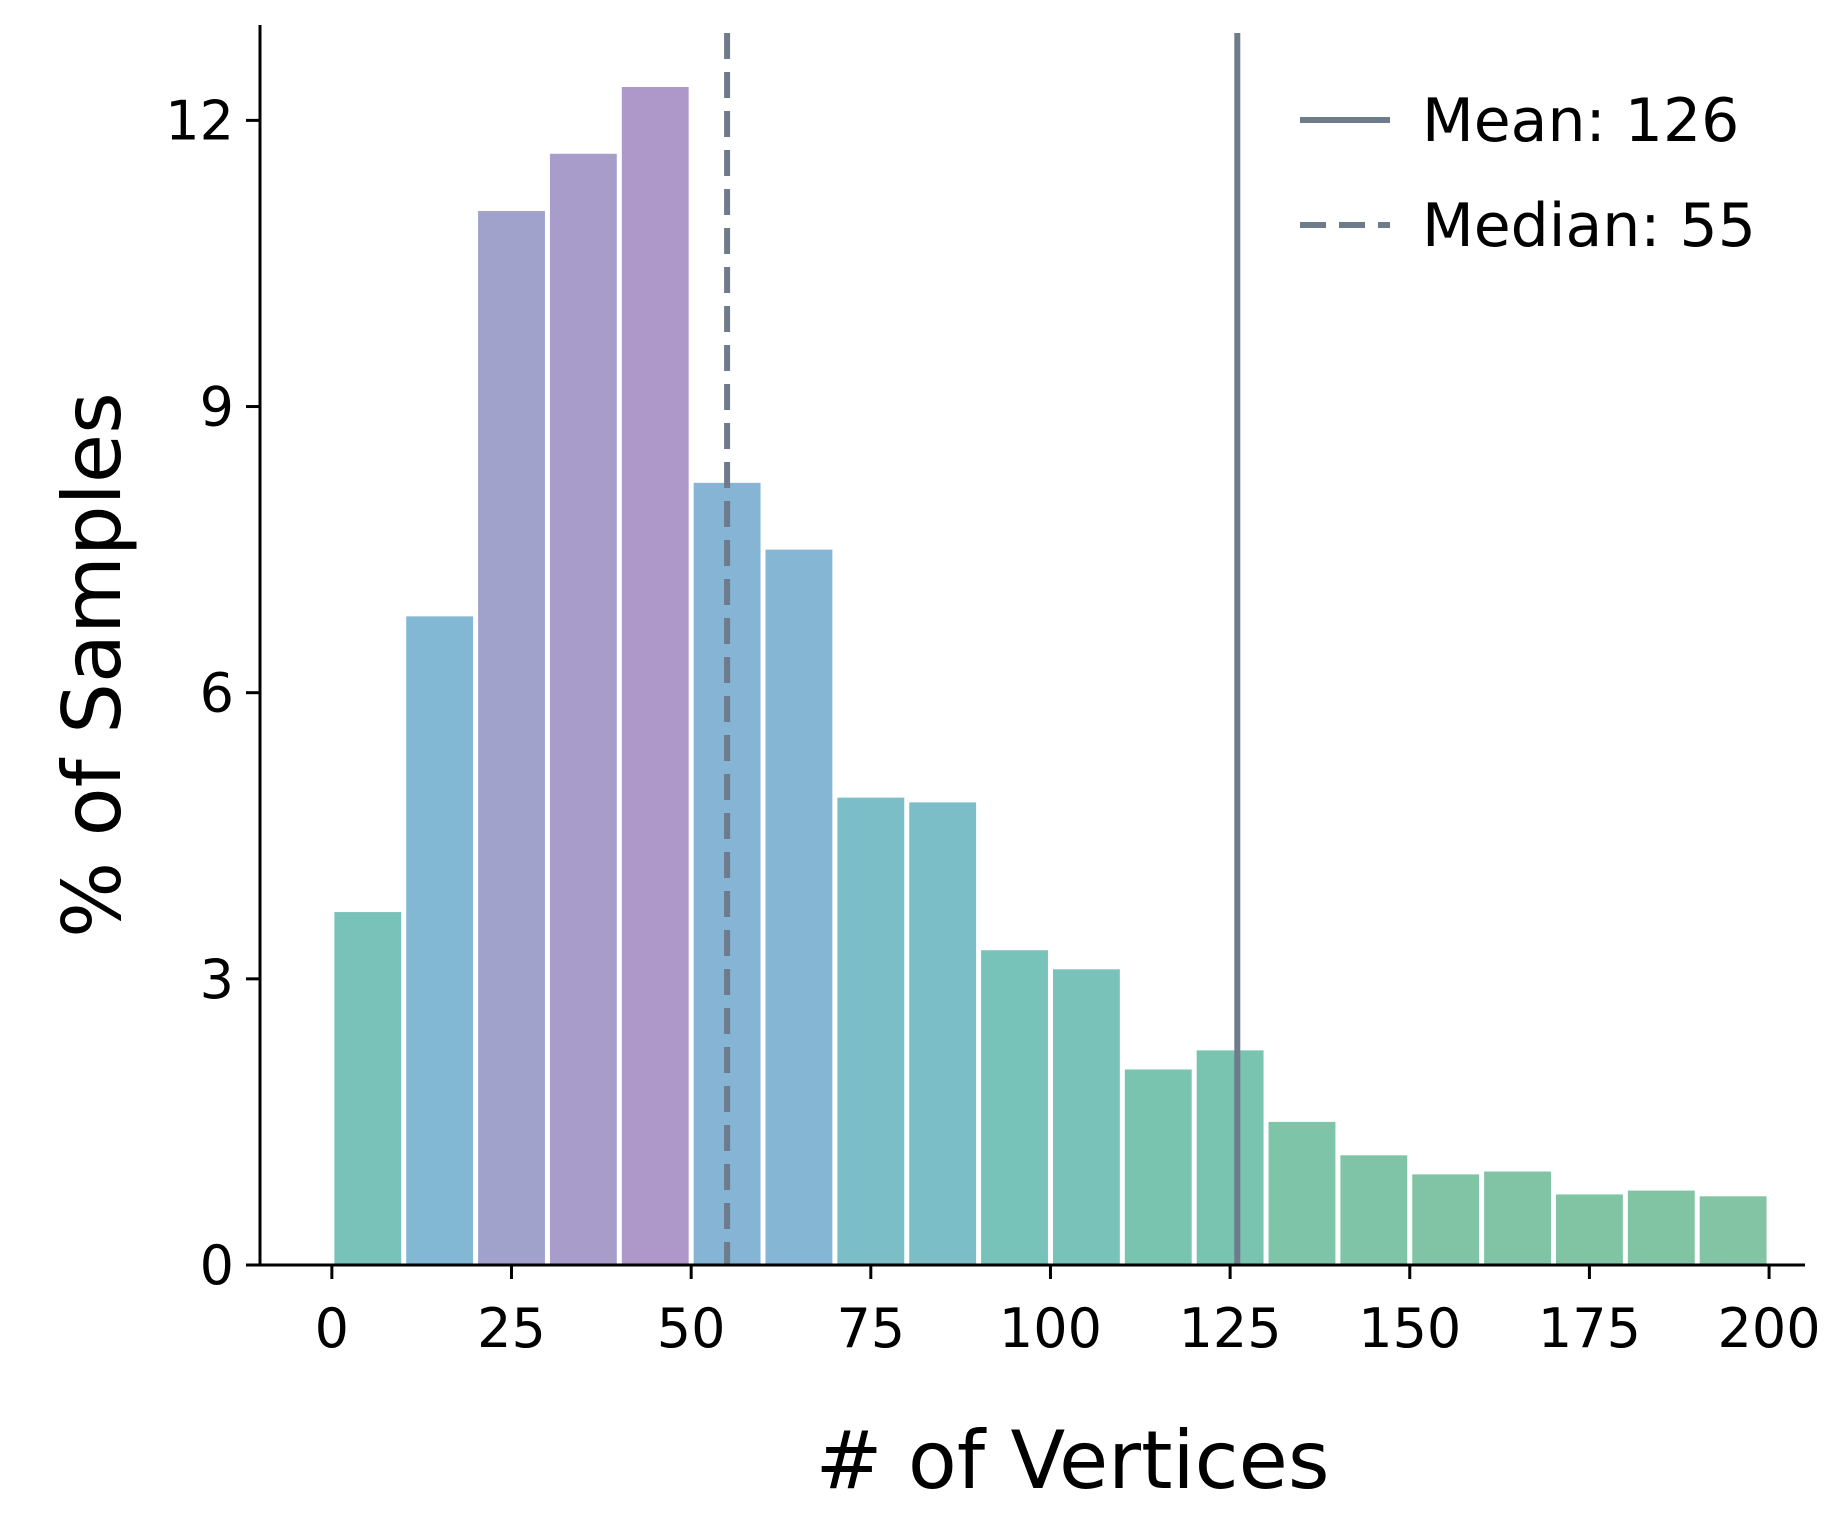 The width and height of the screenshot is (1835, 1535). Describe the element at coordinates (217, 407) in the screenshot. I see `y-tick-label: 9` at that location.